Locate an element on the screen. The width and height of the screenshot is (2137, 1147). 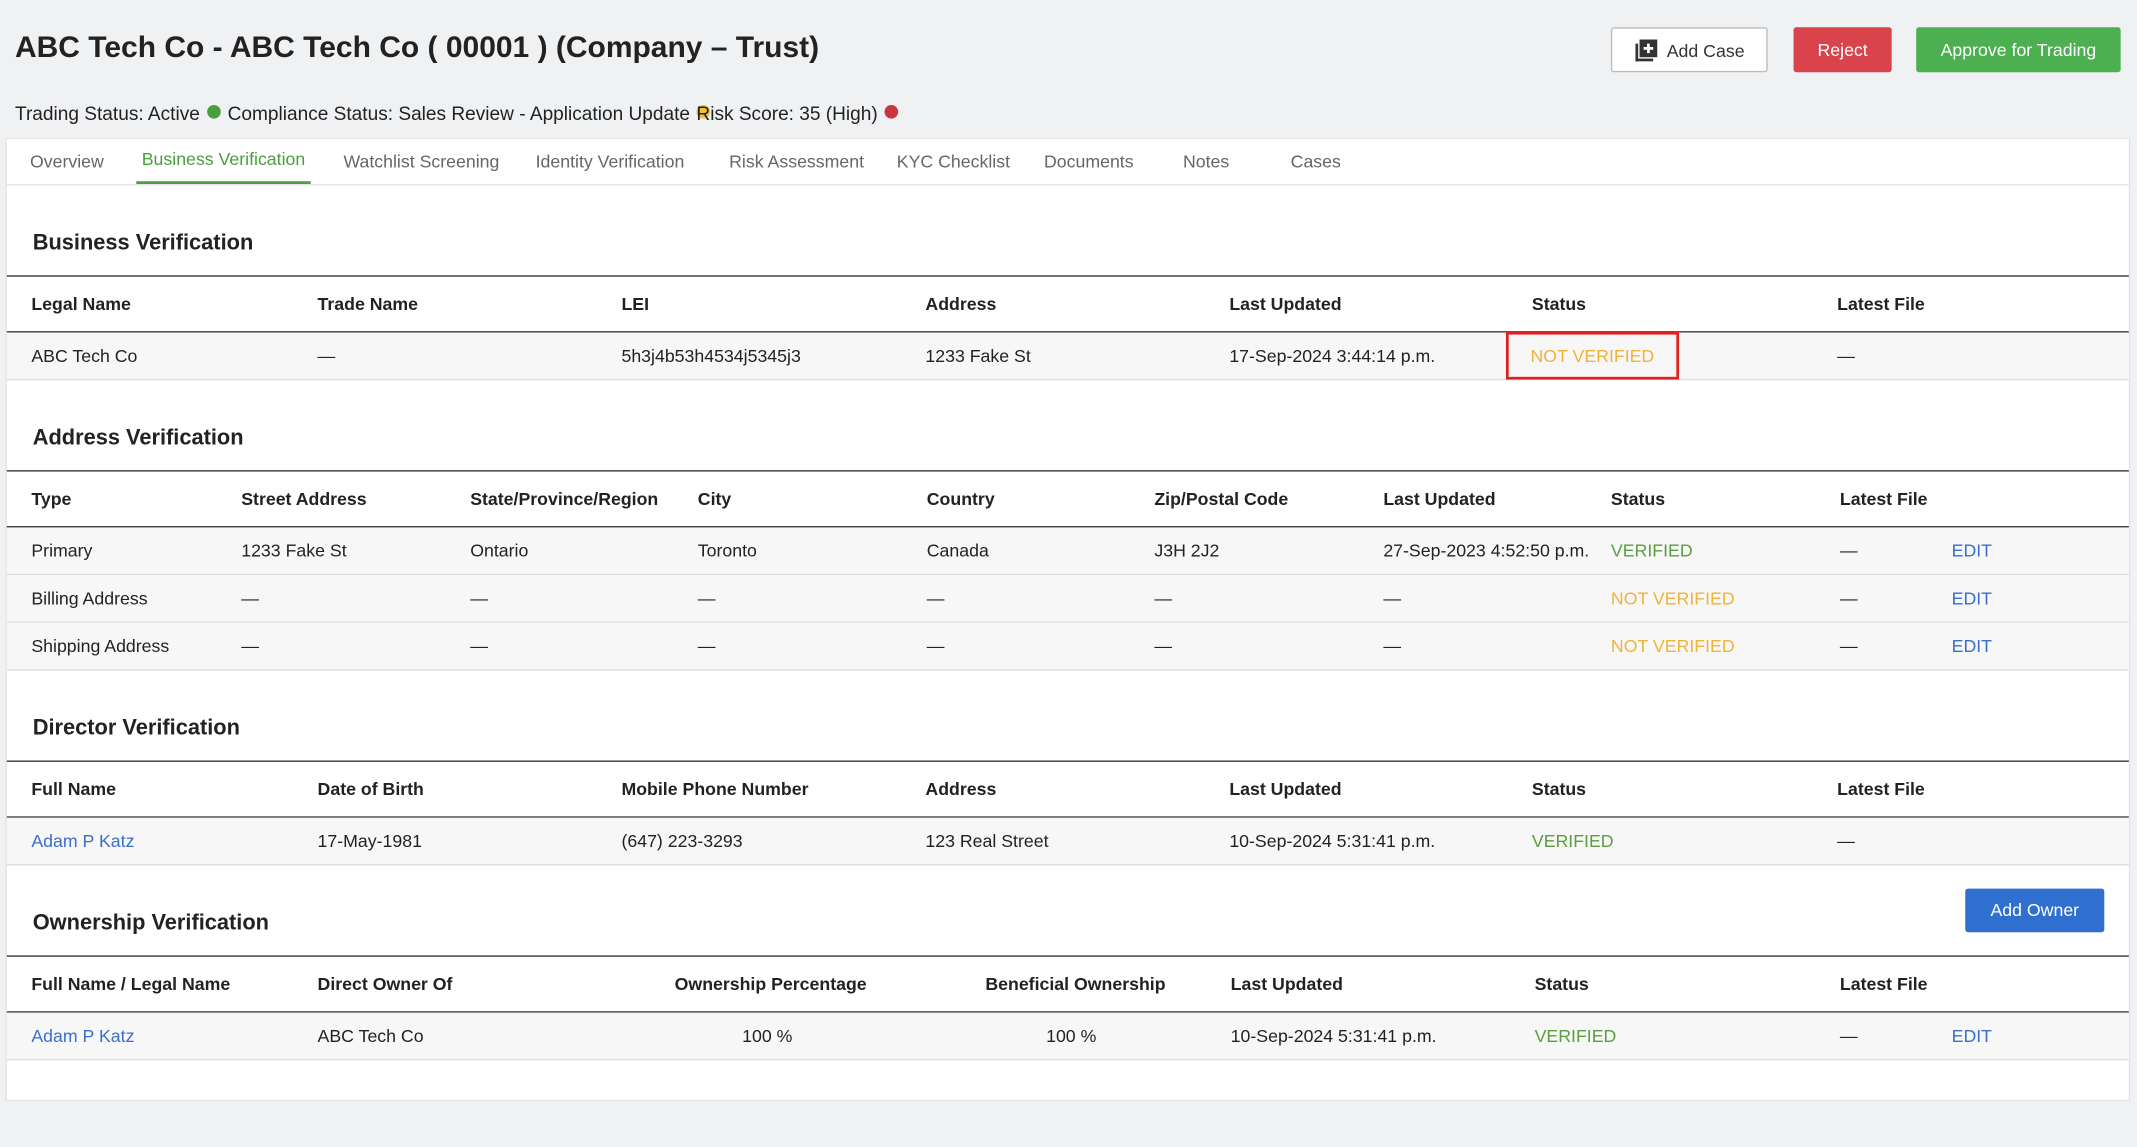
column-header: Country is located at coordinates (960, 499).